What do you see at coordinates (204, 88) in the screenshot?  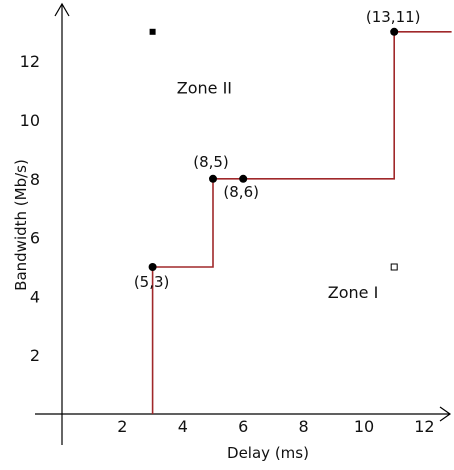 I see `zone-label: Zone II` at bounding box center [204, 88].